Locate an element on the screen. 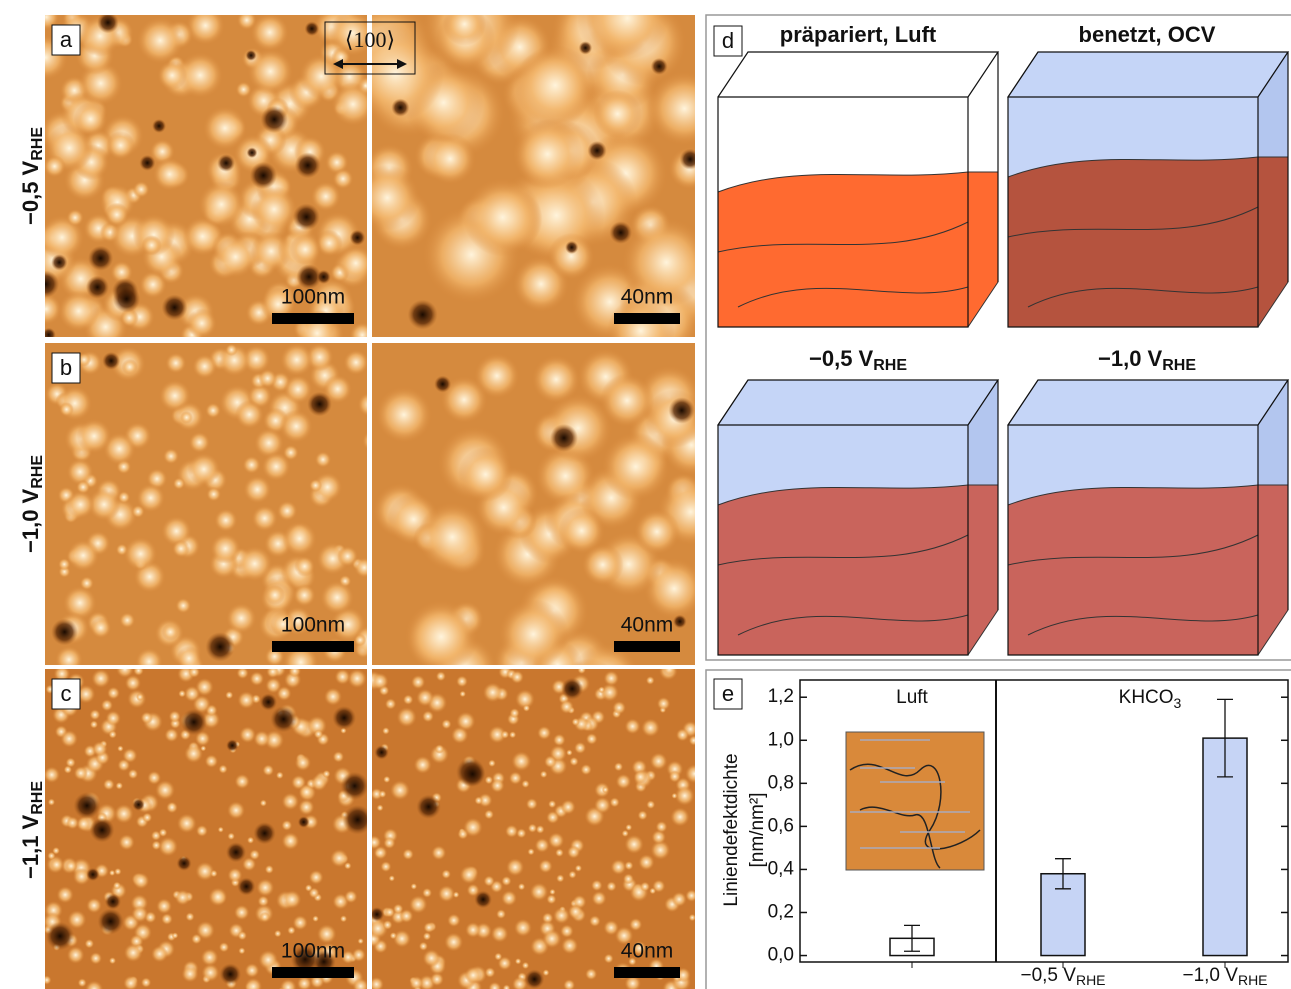  slab-top is located at coordinates (1148, 242).